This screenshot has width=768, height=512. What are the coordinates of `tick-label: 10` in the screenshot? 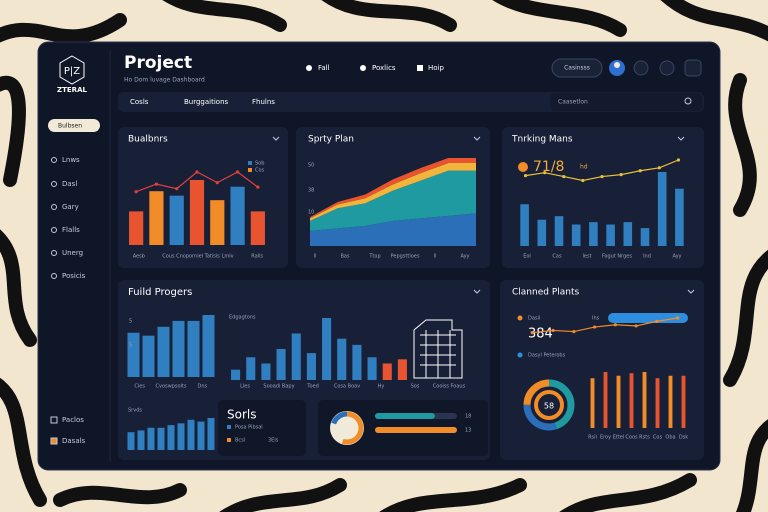 It's located at (311, 213).